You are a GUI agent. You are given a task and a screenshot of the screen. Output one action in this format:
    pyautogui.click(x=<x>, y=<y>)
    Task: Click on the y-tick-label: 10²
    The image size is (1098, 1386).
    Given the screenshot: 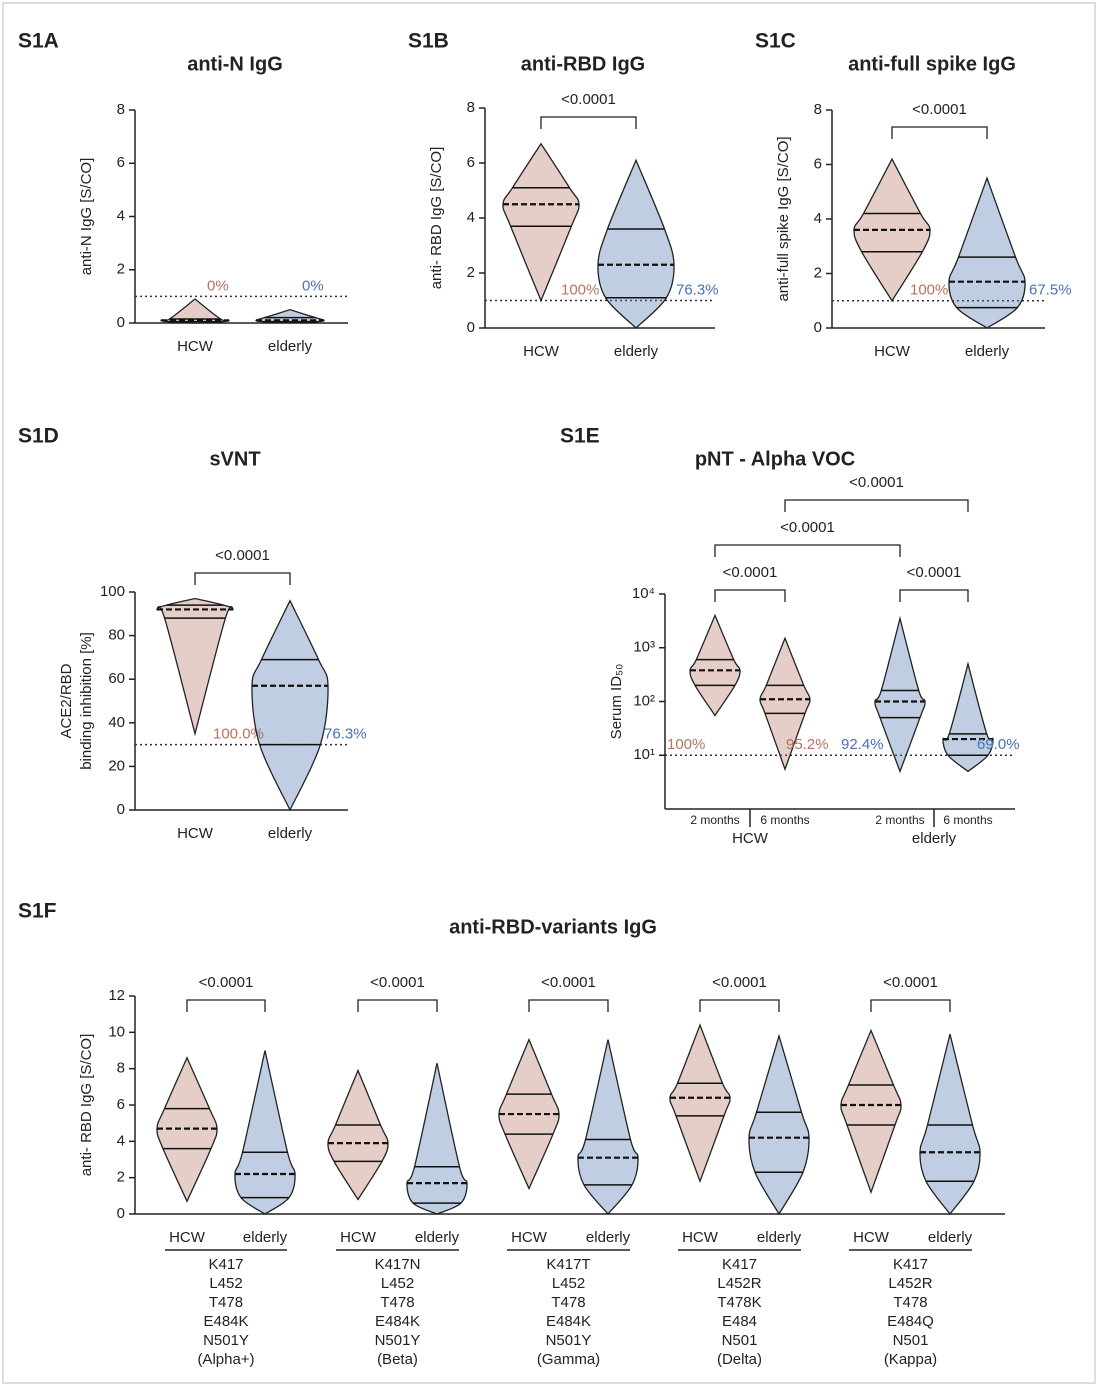 What is the action you would take?
    pyautogui.click(x=644, y=700)
    